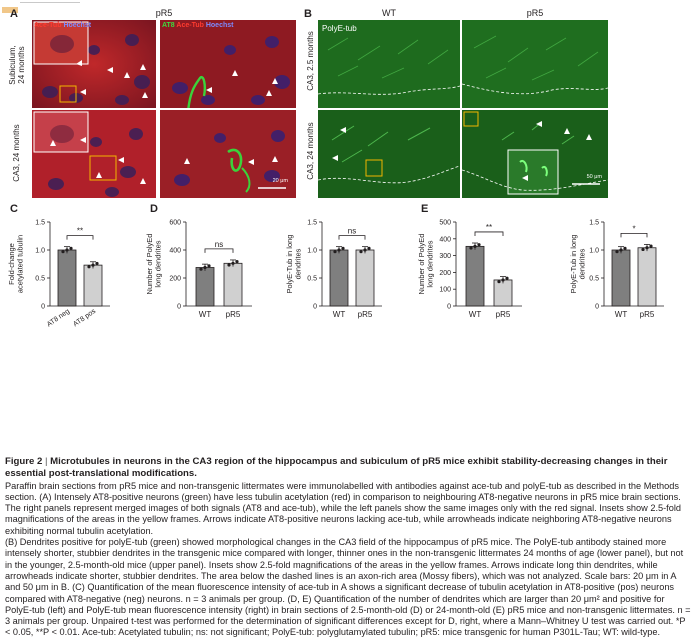 The image size is (695, 639). I want to click on journal-logo-fragment, so click(10, 6).